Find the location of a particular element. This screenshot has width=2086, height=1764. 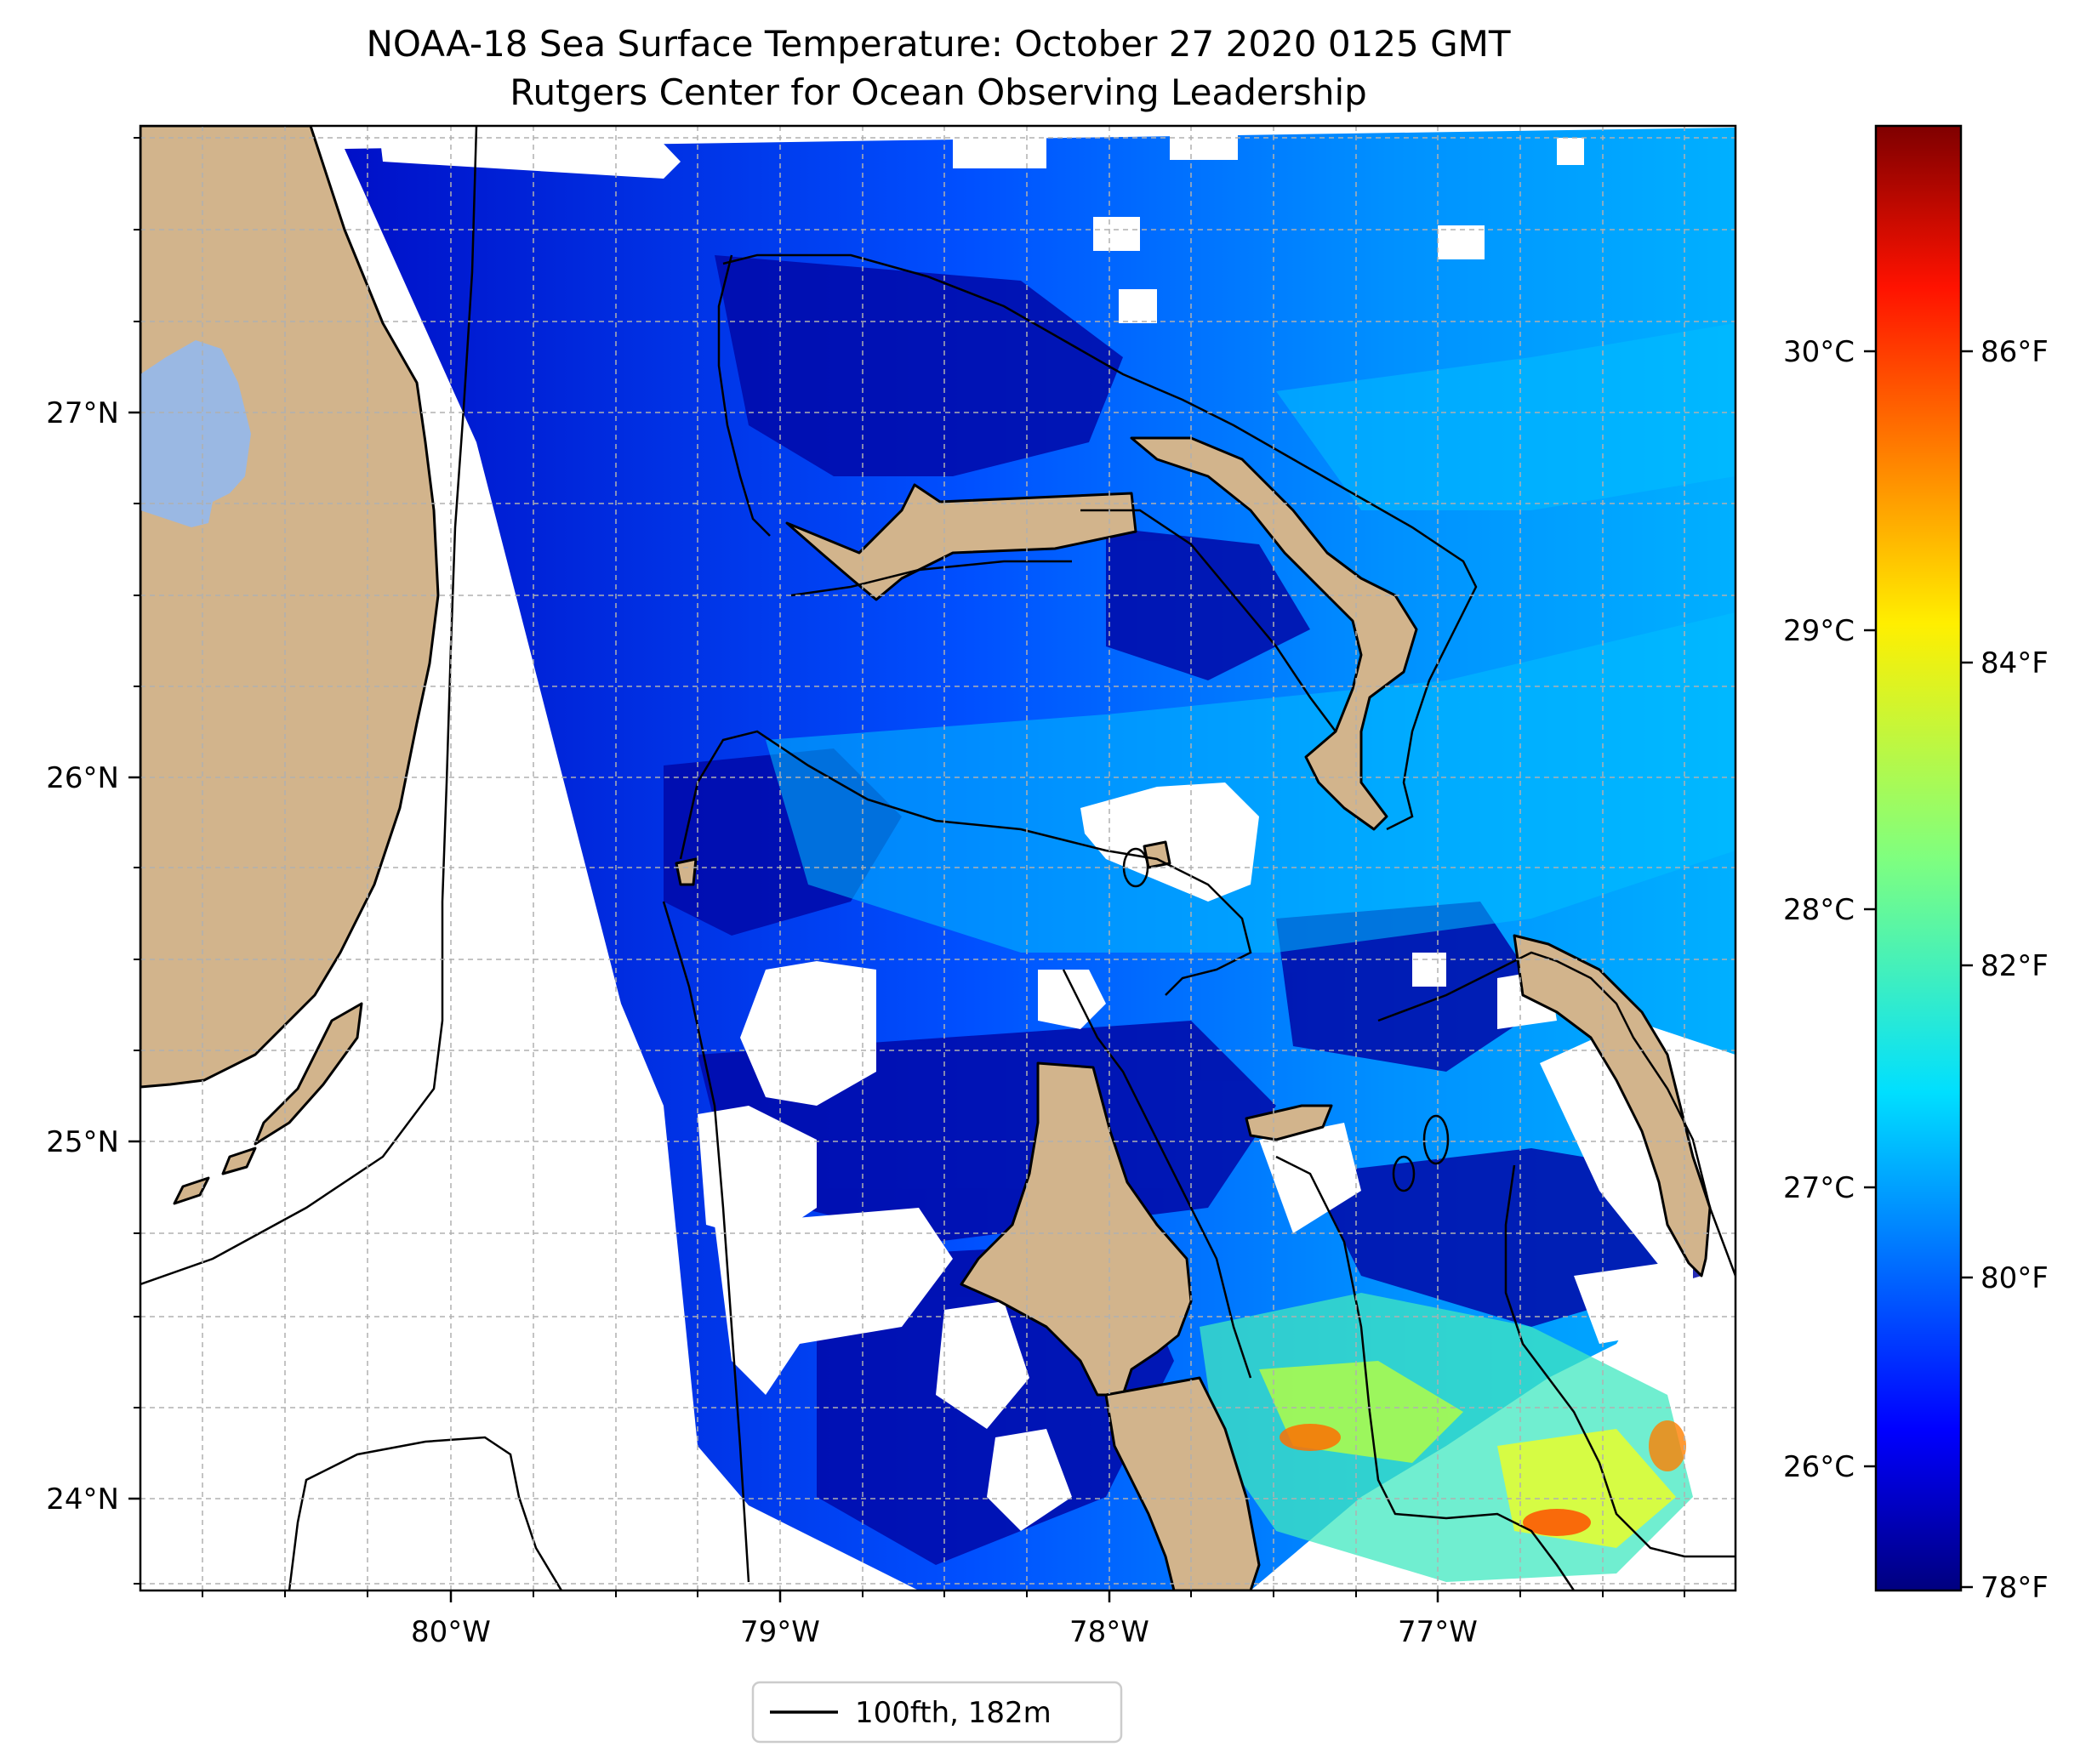

warm-water-south is located at coordinates (1446, 1437).